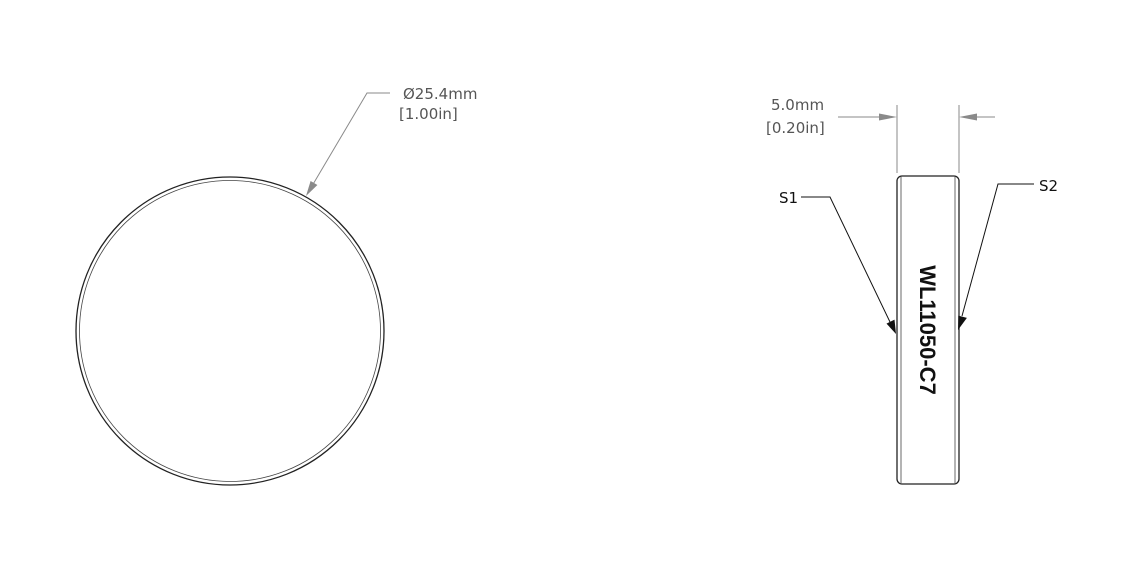 This screenshot has height=576, width=1144. I want to click on surface-2-label: S2, so click(1048, 186).